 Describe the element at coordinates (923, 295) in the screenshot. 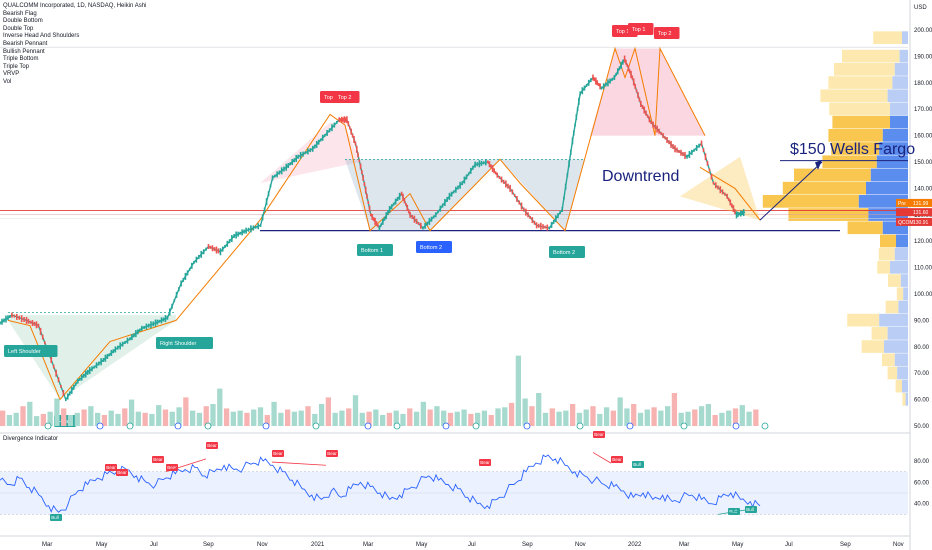

I see `price-tick-label: 100.00` at that location.